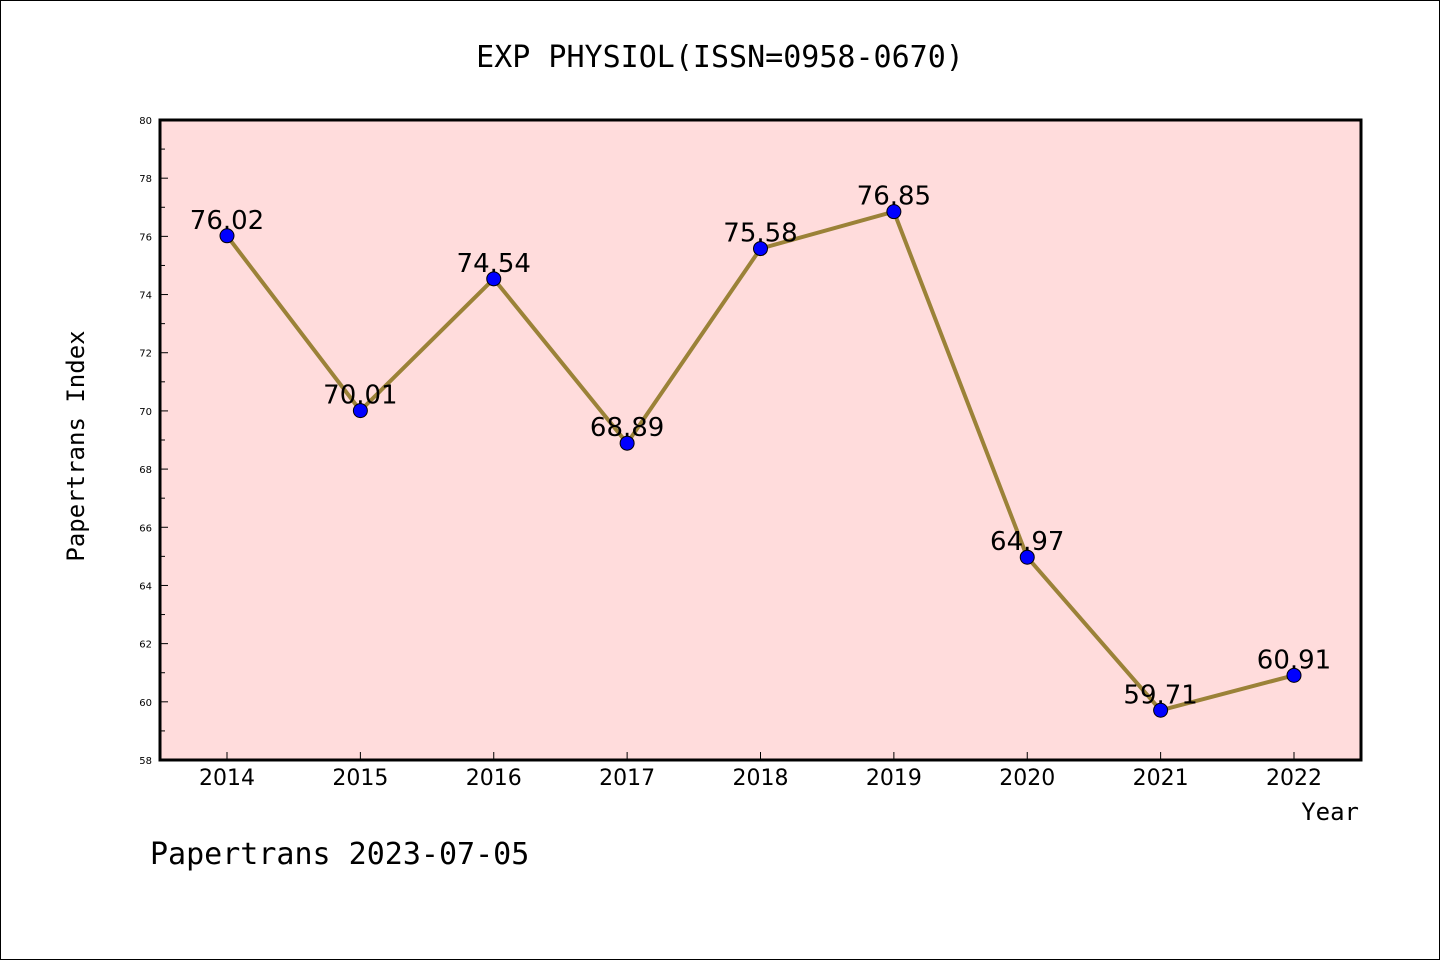 This screenshot has width=1440, height=960. What do you see at coordinates (494, 778) in the screenshot?
I see `x-tick-label: 2016` at bounding box center [494, 778].